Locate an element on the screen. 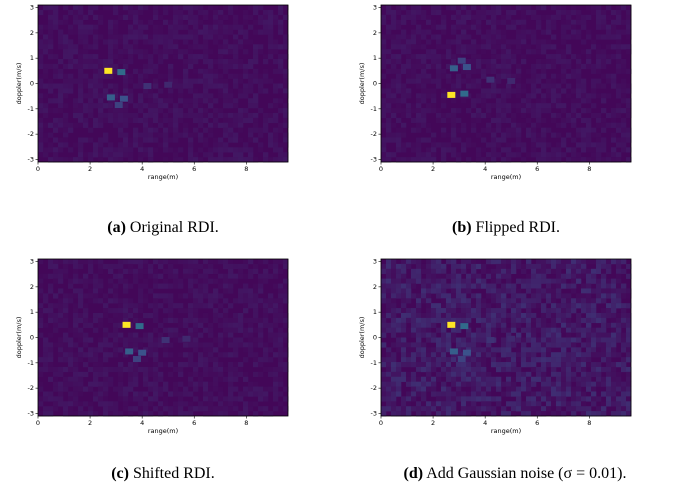  x-axis-label: range(m) is located at coordinates (506, 177).